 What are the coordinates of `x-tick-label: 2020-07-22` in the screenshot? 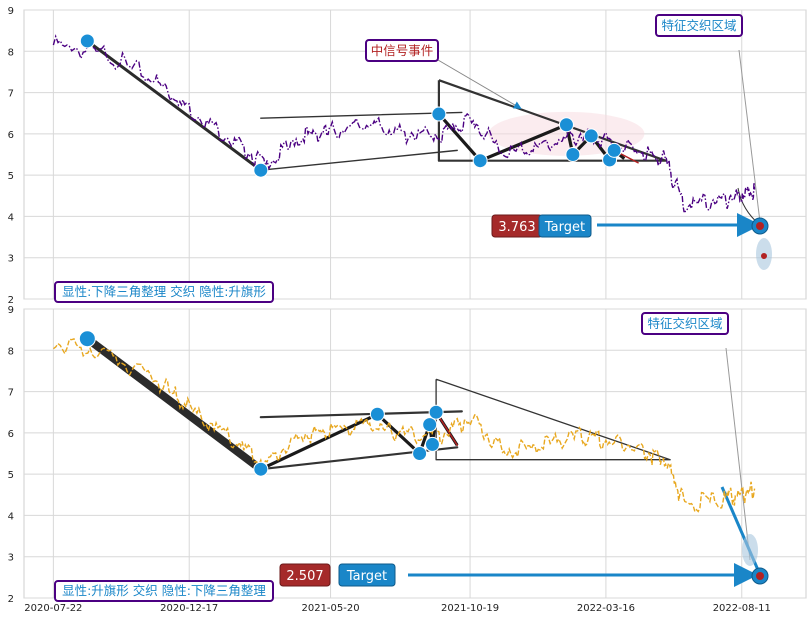 It's located at (53, 608).